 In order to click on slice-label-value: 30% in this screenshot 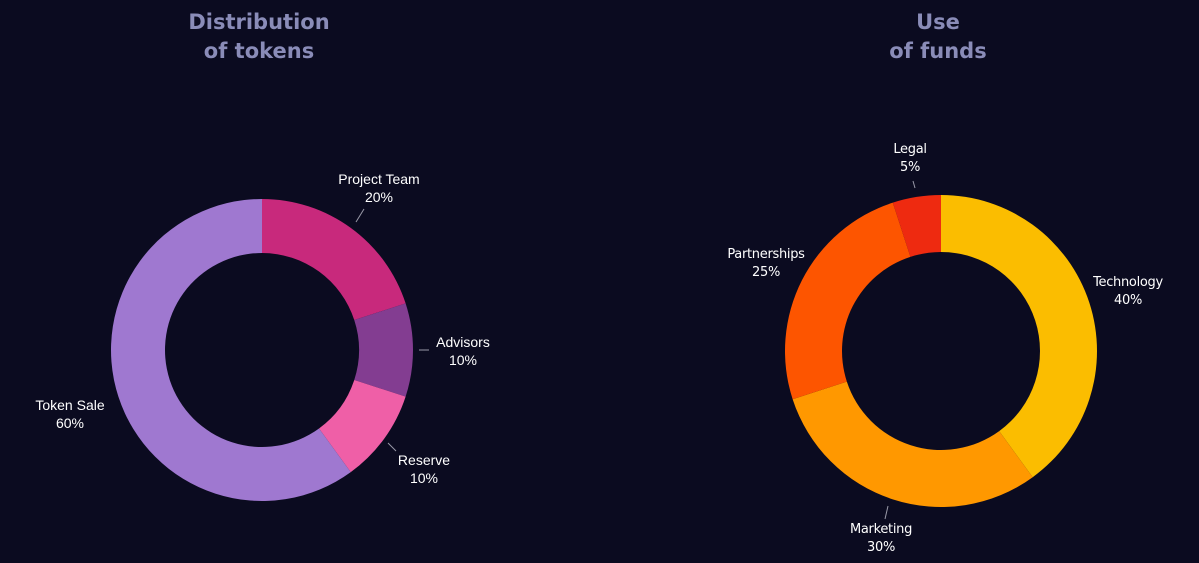, I will do `click(881, 547)`.